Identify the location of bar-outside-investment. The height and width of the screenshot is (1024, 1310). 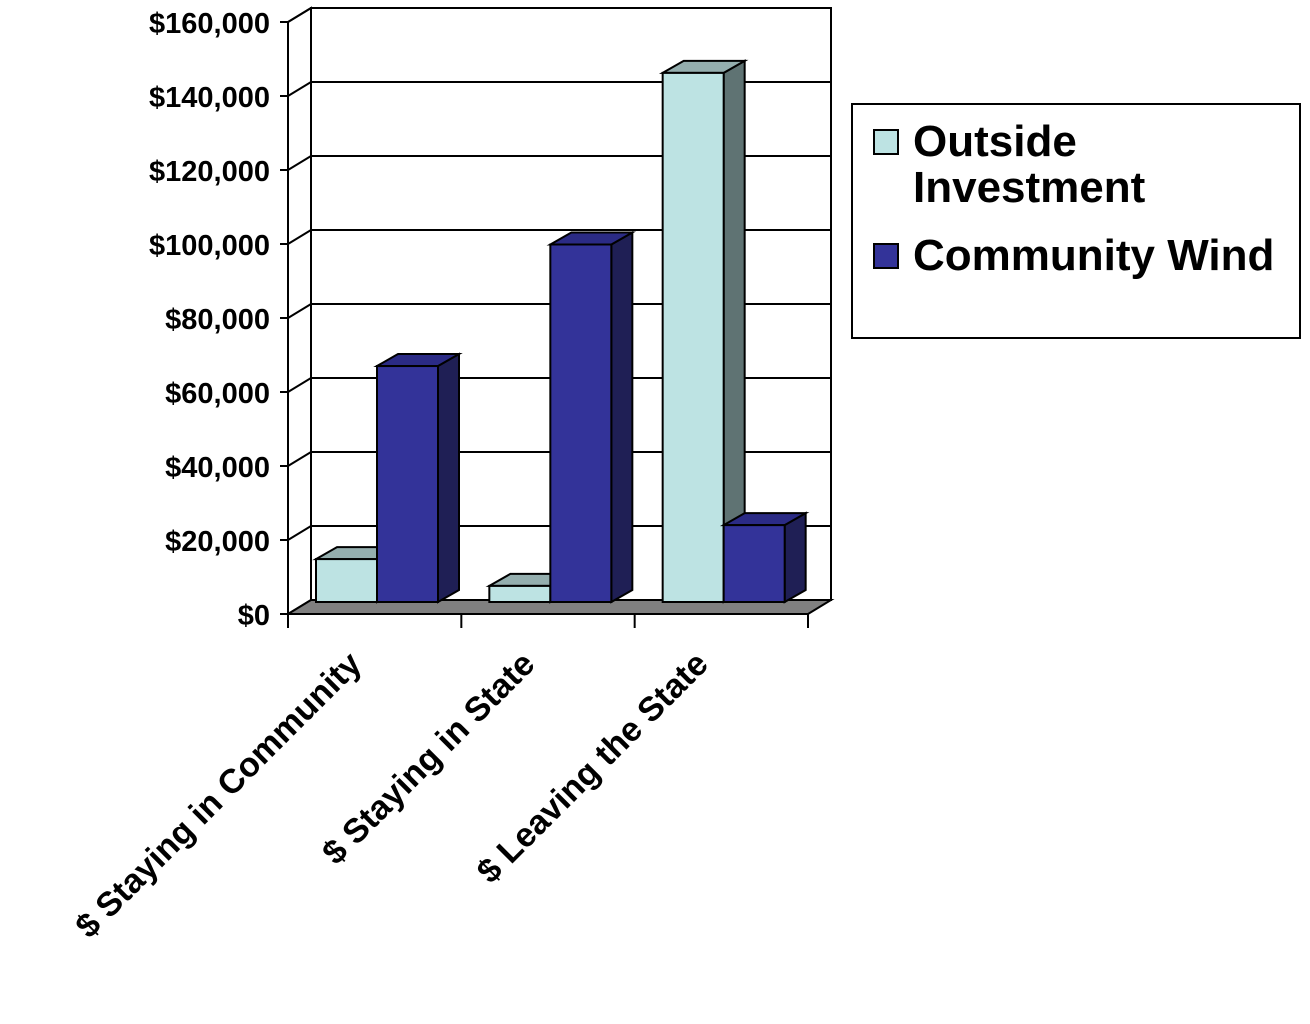
(703, 331).